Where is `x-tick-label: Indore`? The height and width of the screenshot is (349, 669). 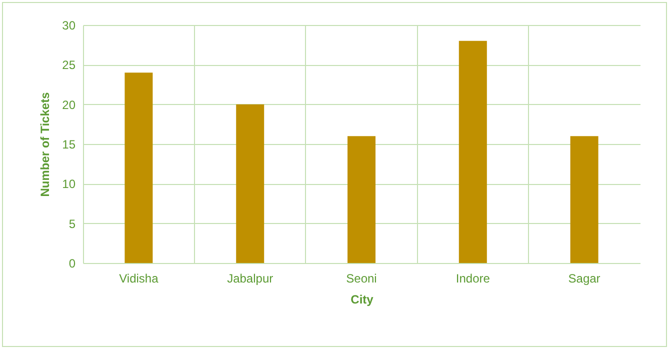
x-tick-label: Indore is located at coordinates (473, 279).